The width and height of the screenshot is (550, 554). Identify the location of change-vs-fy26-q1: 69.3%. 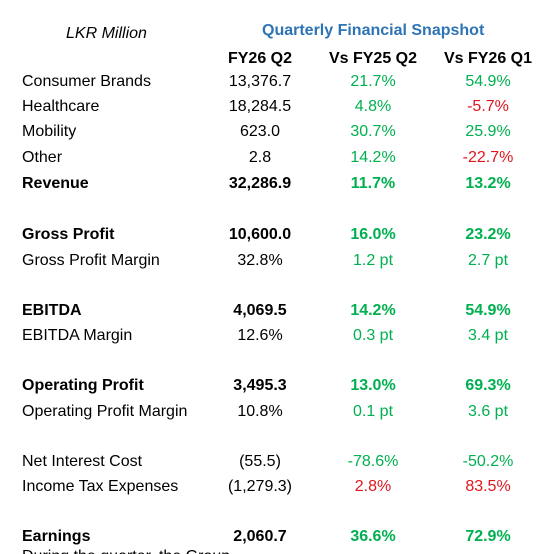
(488, 385).